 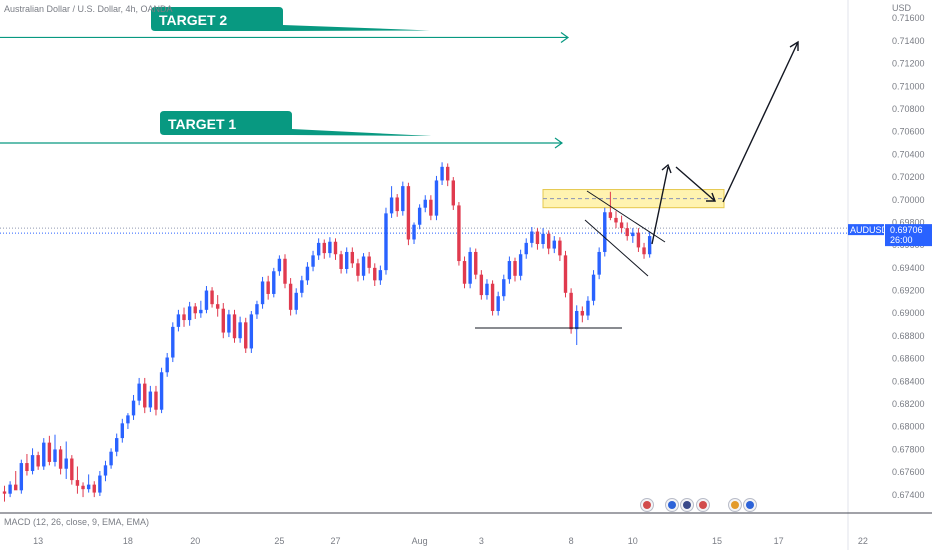 I want to click on price-tick-label: 0.68000, so click(x=908, y=427).